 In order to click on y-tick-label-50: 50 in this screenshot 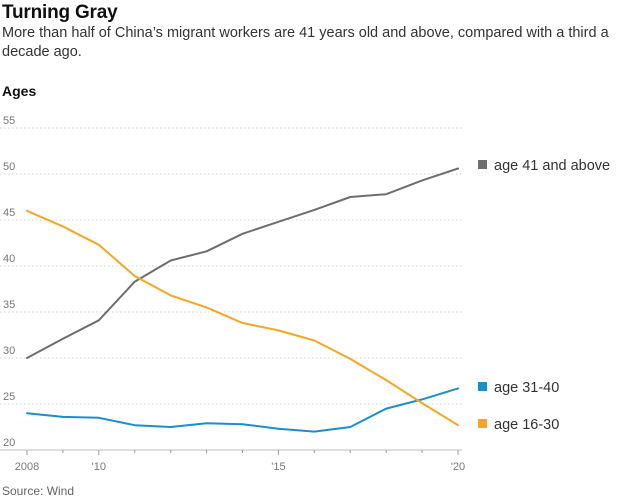, I will do `click(9, 167)`.